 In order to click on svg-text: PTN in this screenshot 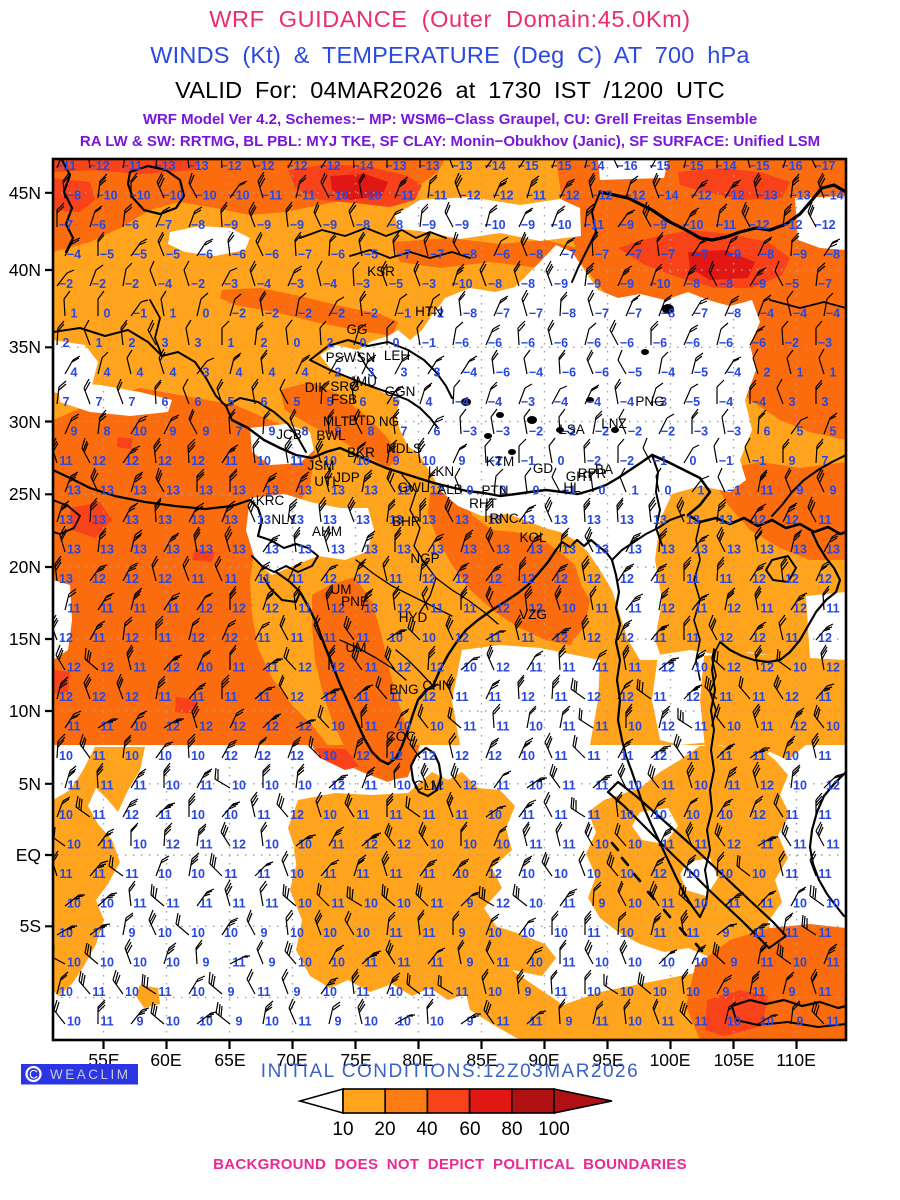, I will do `click(495, 490)`.